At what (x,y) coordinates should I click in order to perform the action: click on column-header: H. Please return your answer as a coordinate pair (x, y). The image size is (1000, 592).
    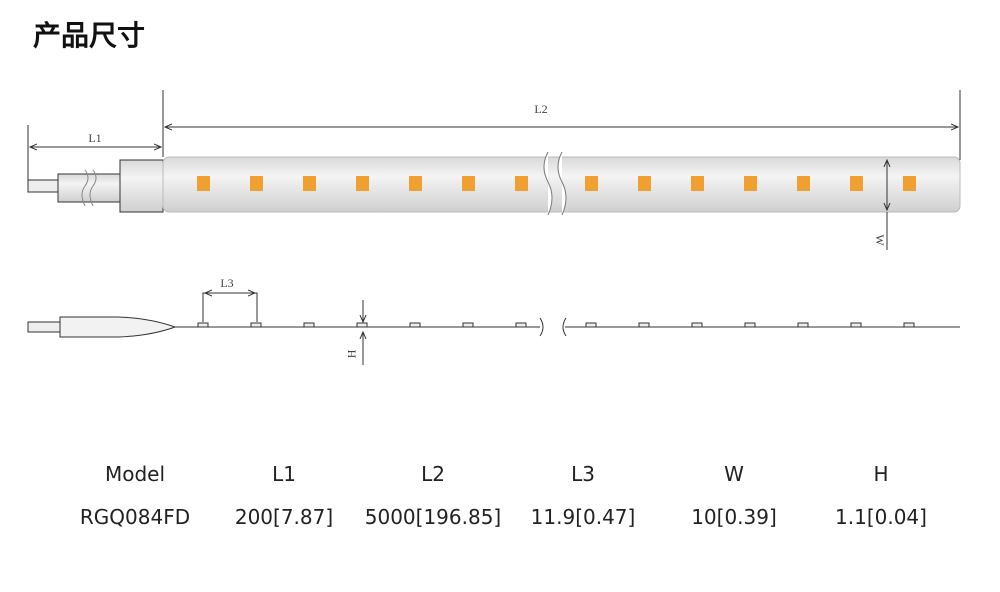
    Looking at the image, I should click on (881, 473).